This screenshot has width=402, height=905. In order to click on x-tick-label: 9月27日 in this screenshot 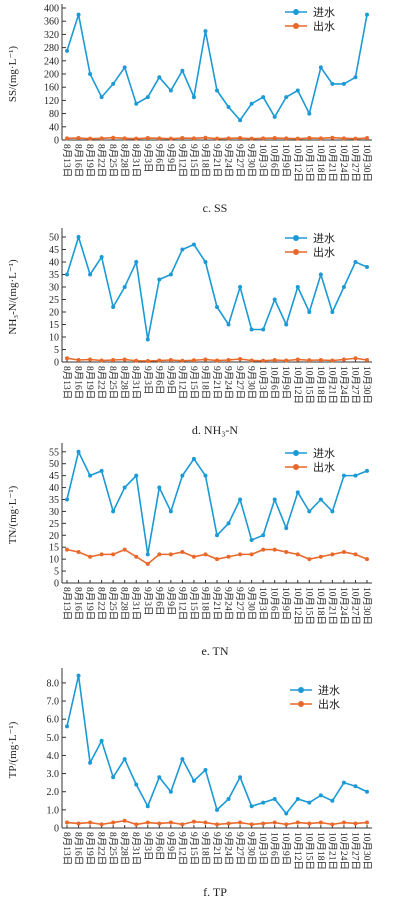, I will do `click(239, 382)`.